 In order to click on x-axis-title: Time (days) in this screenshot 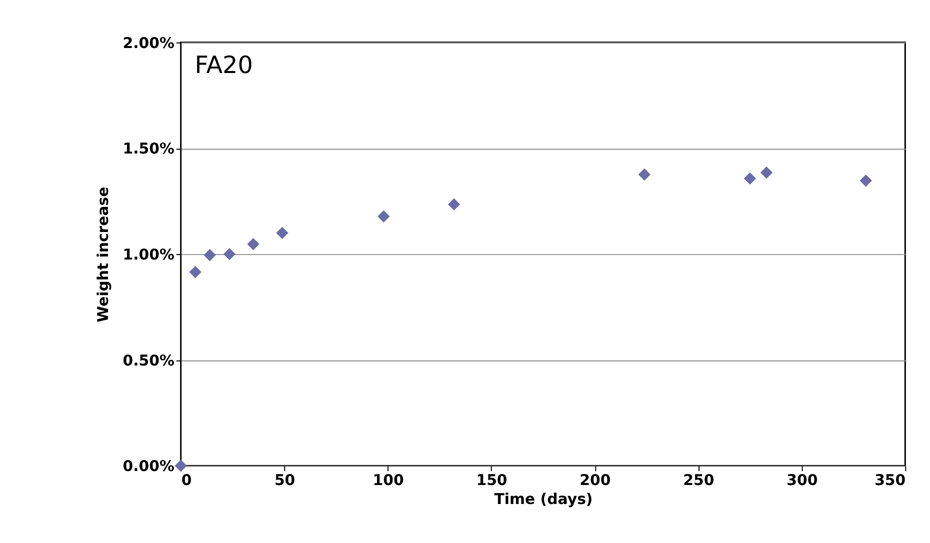, I will do `click(543, 499)`.